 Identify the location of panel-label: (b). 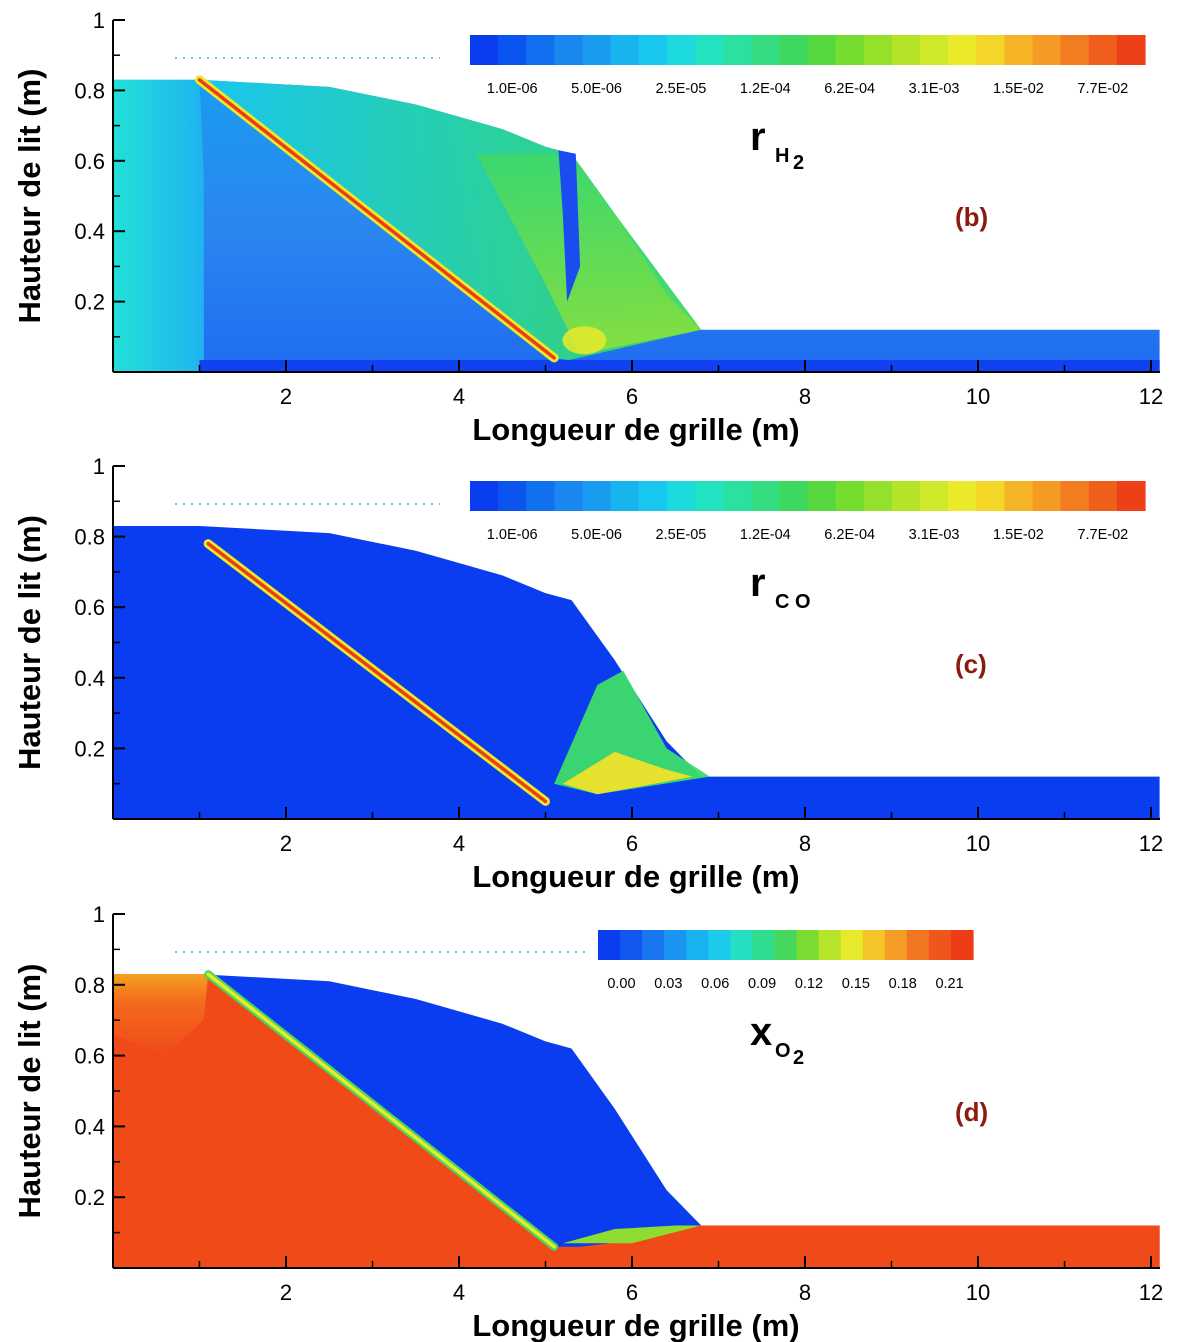
(971, 217).